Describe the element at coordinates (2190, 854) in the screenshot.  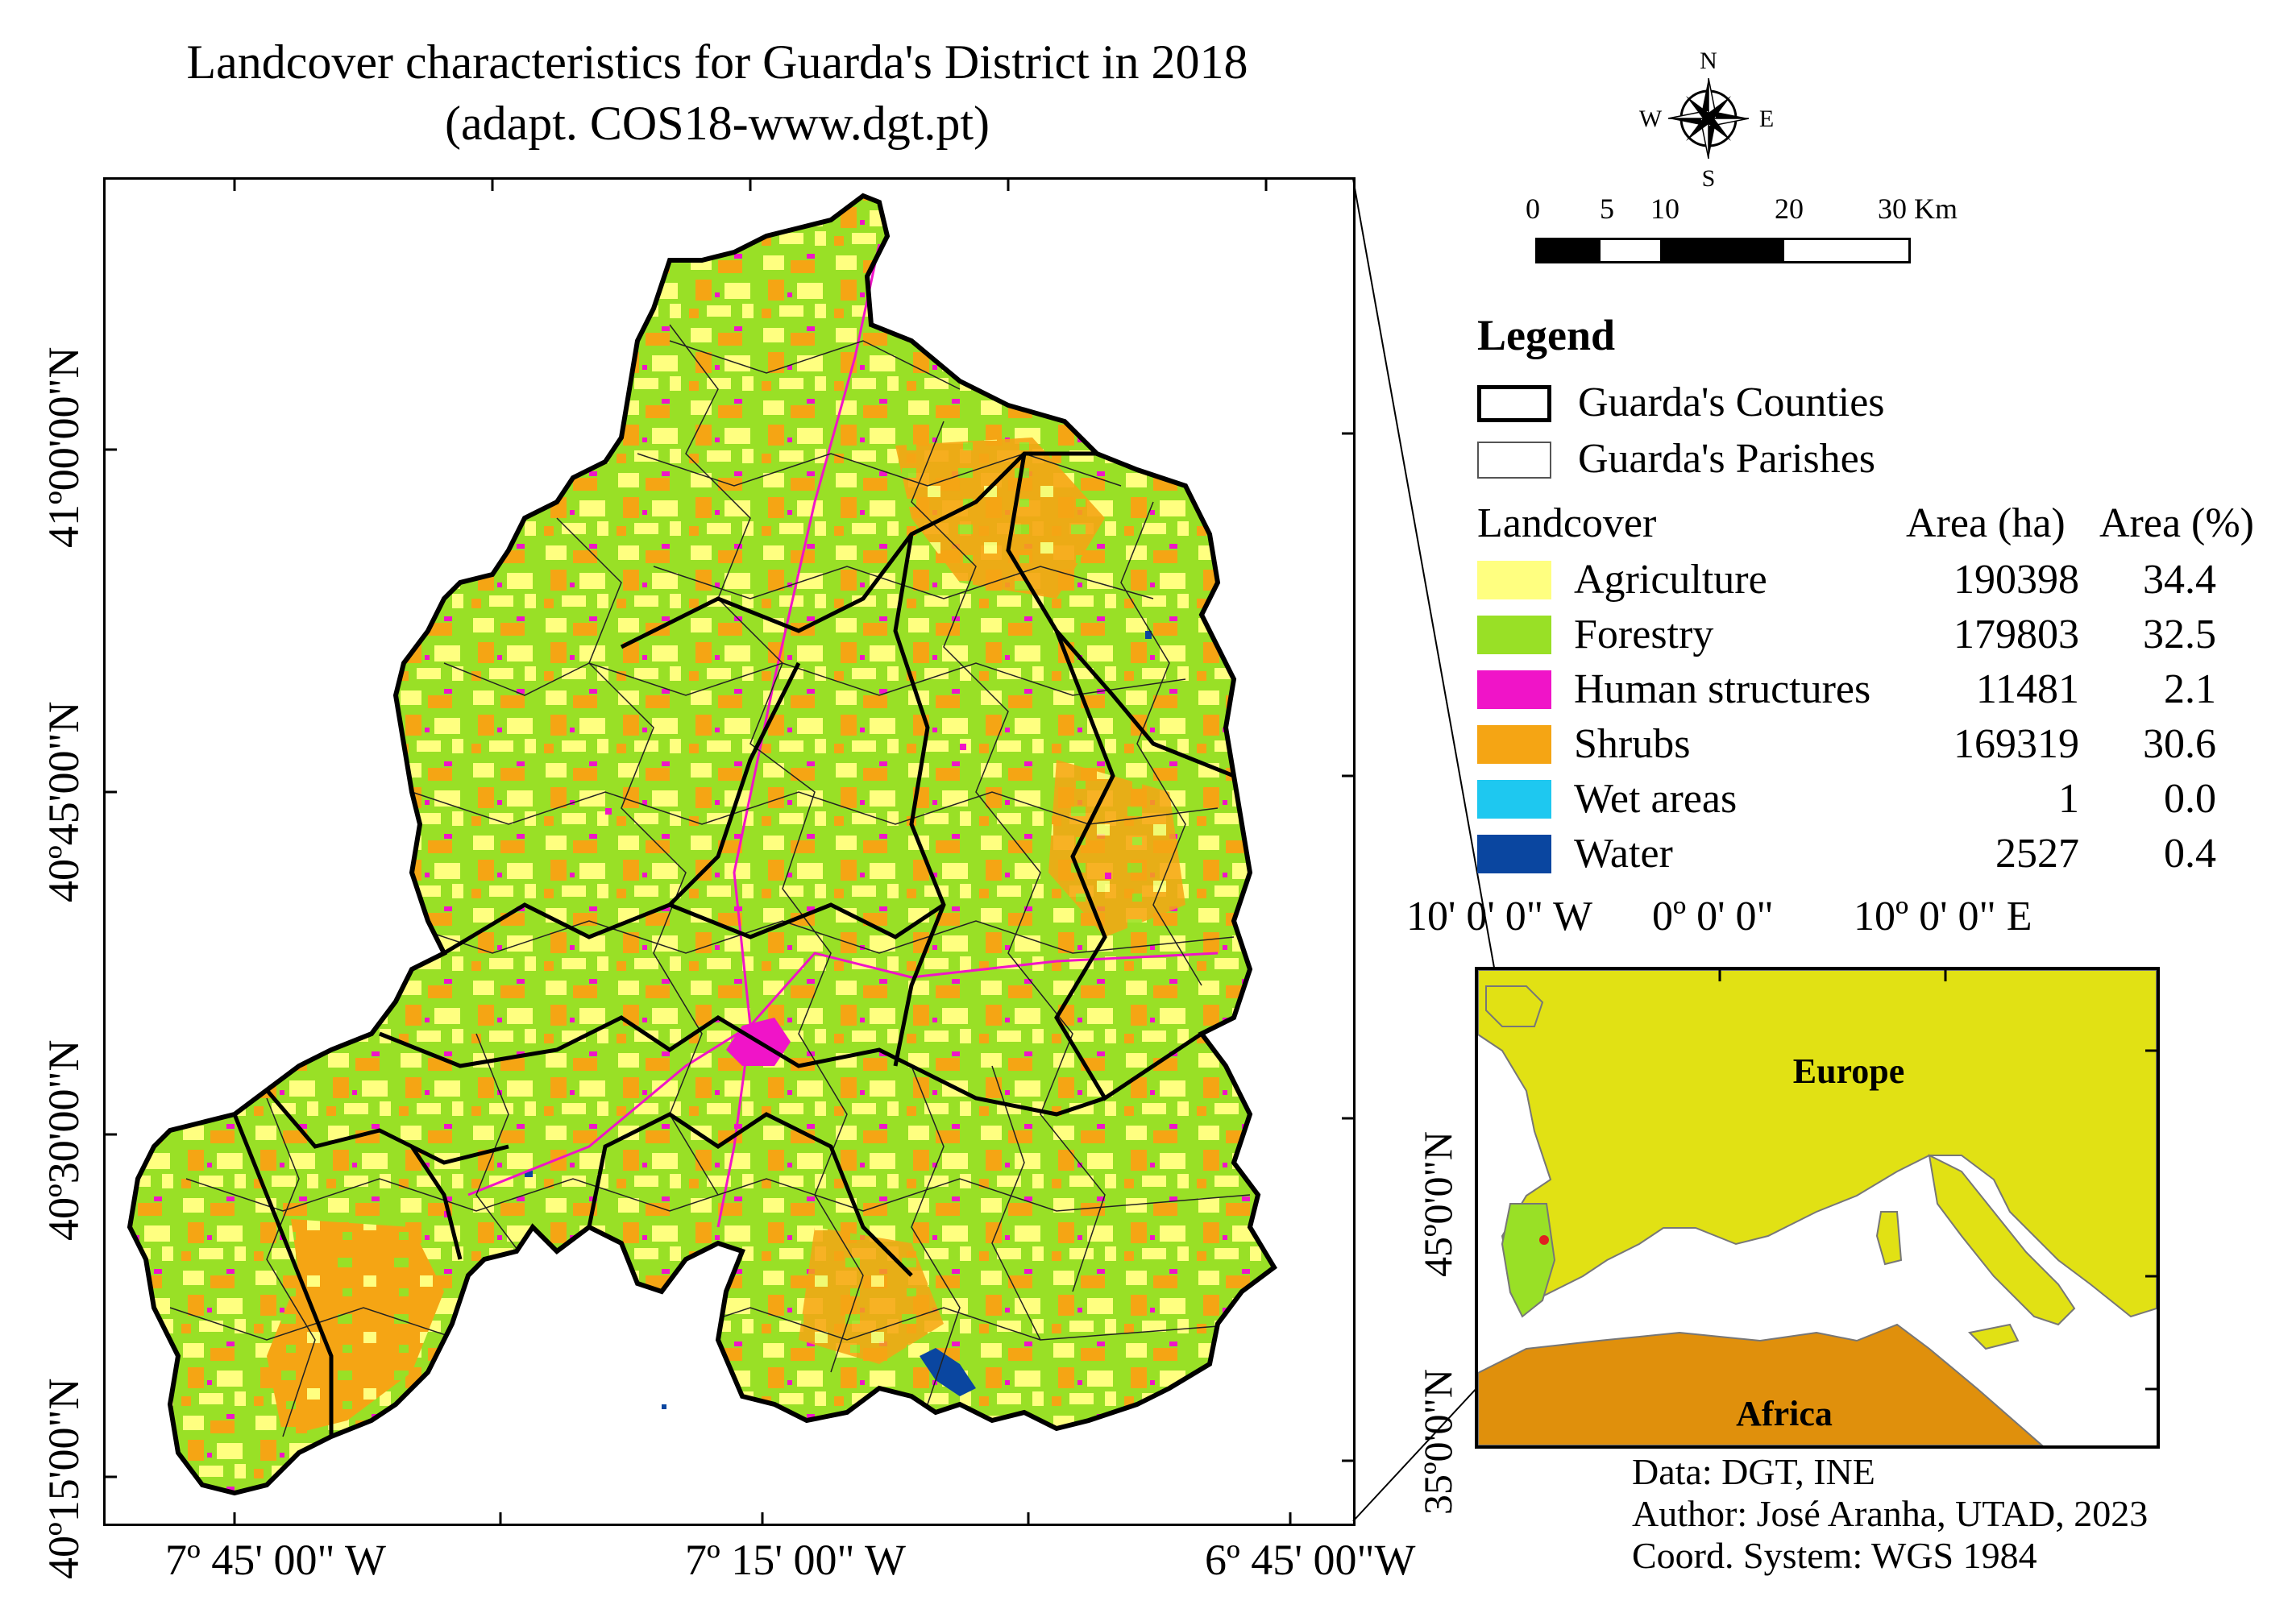
I see `landcover-area-pct: 0.4` at that location.